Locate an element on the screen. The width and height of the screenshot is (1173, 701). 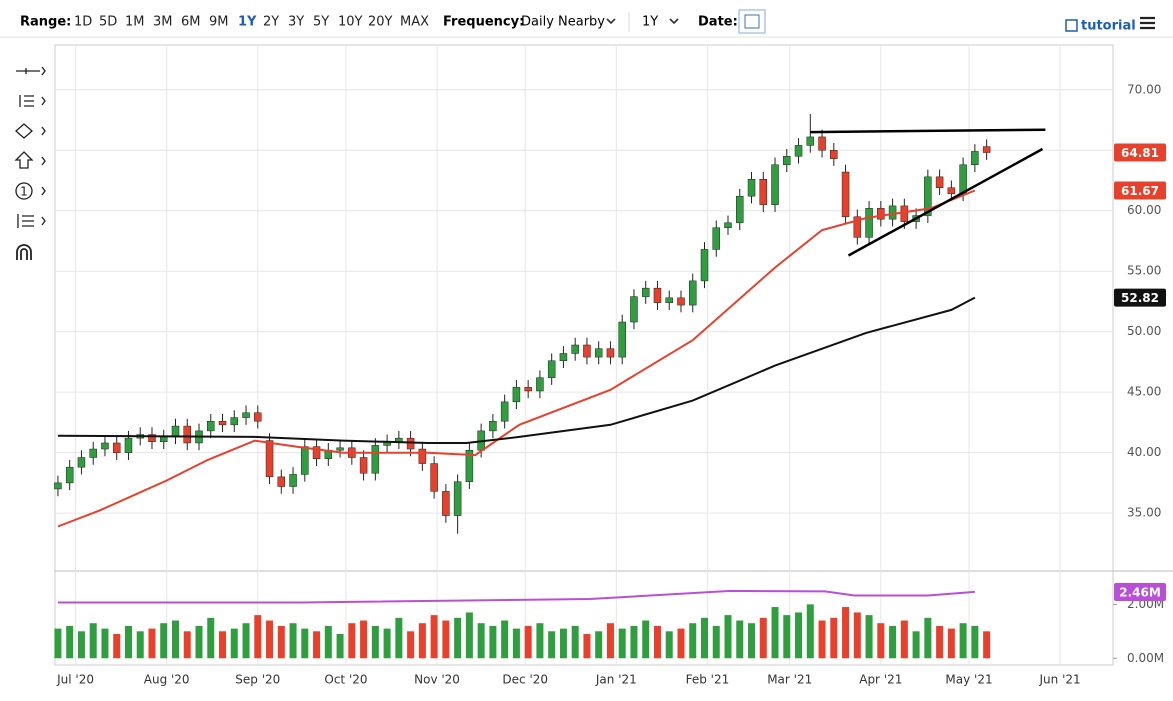
number-tool is located at coordinates (24, 191).